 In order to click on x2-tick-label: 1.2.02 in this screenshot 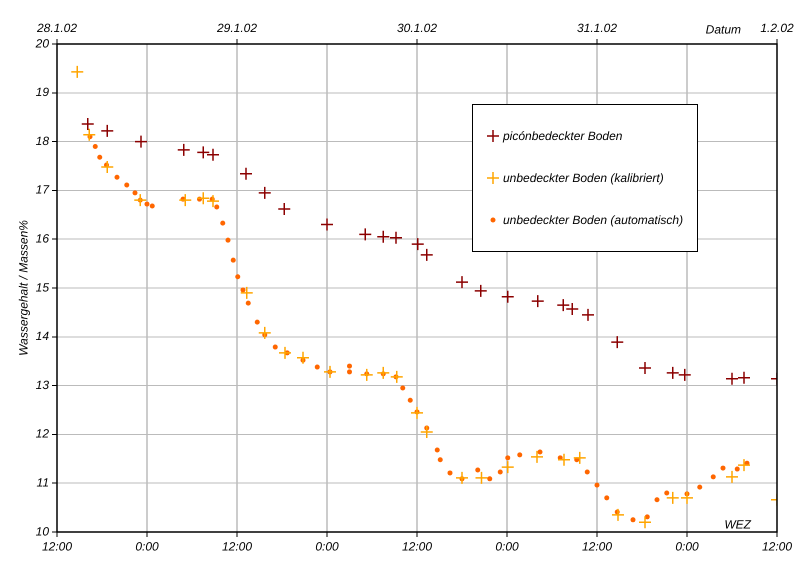, I will do `click(777, 28)`.